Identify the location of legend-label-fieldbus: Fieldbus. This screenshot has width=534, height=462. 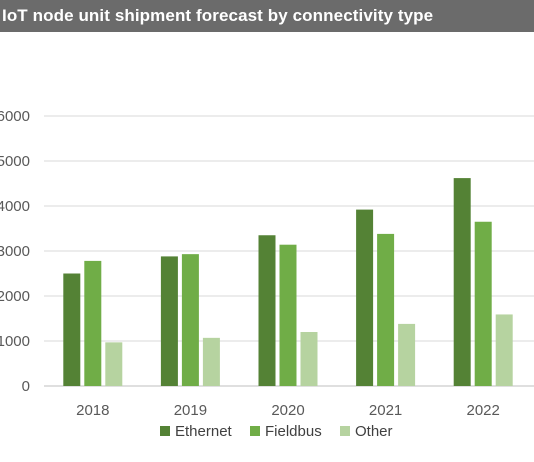
(293, 431).